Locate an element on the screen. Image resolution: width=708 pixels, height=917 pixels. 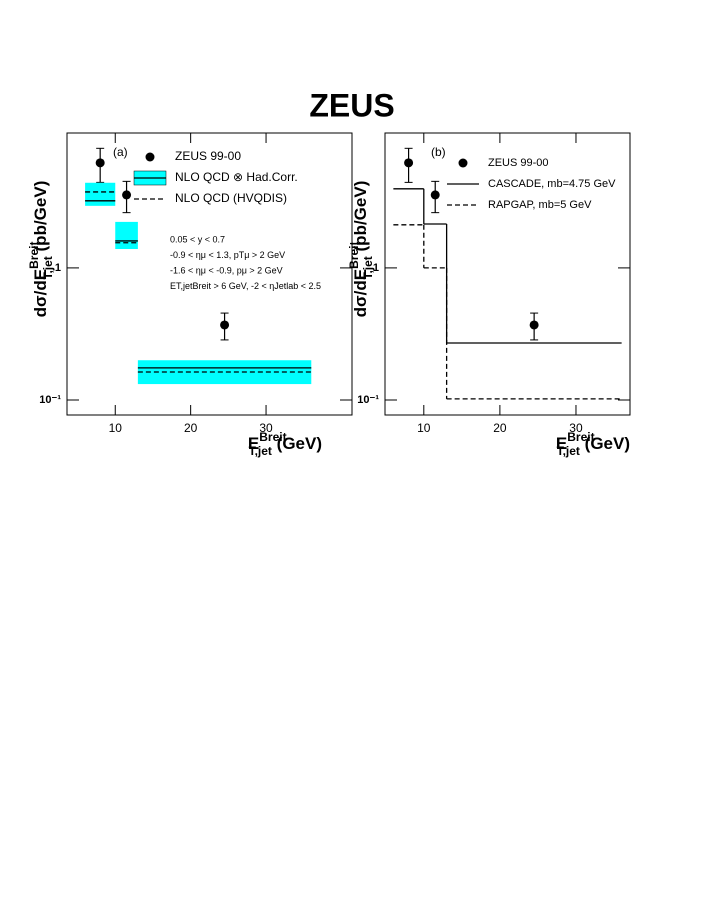
panel-label: (b) is located at coordinates (438, 152).